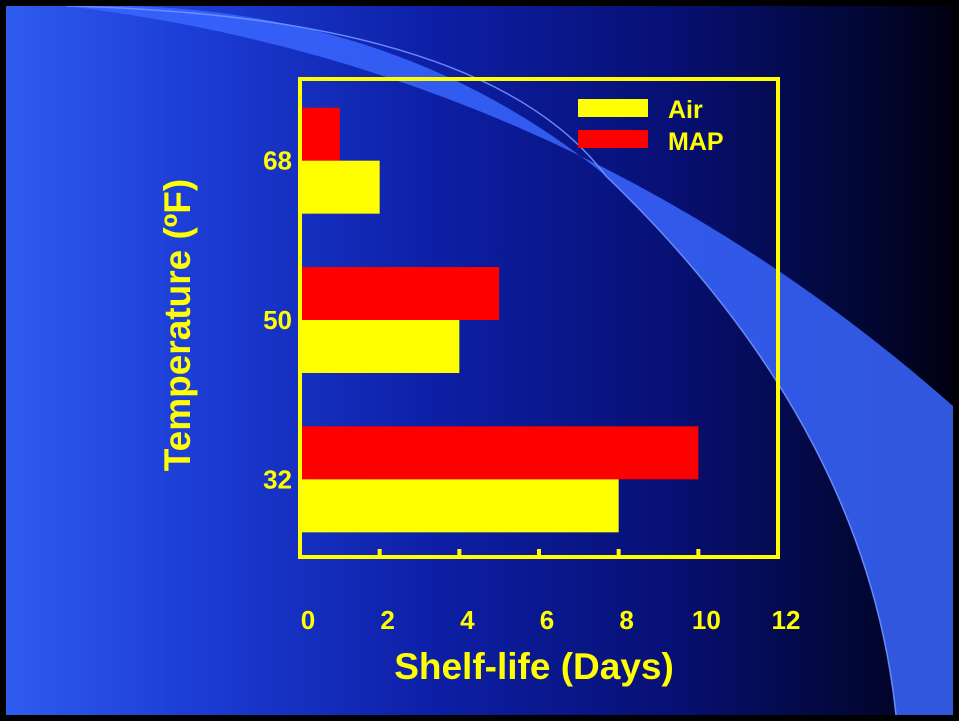 The height and width of the screenshot is (721, 959). I want to click on x-tick-label: 6, so click(547, 620).